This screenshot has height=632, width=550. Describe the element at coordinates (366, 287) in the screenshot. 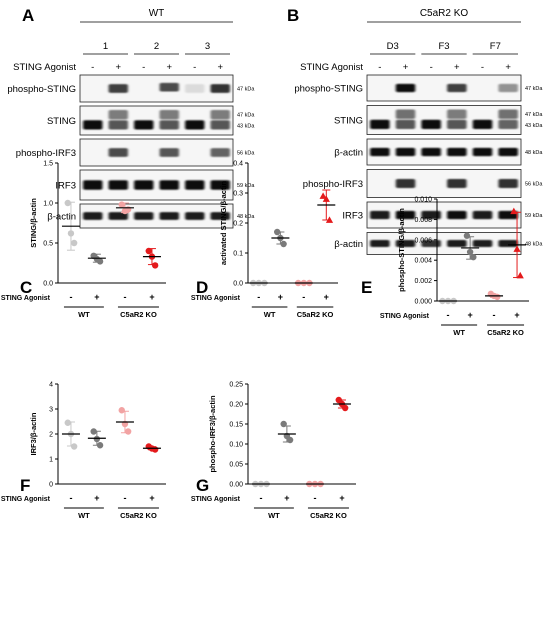

I see `panel-letter: E` at that location.